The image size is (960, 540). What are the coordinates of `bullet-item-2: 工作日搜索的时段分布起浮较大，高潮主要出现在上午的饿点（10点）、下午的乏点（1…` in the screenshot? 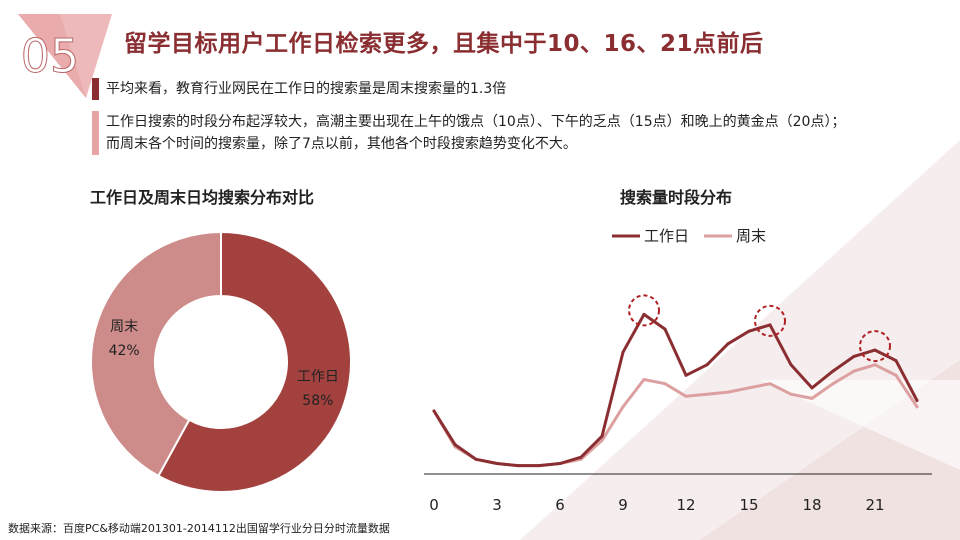 It's located at (522, 133).